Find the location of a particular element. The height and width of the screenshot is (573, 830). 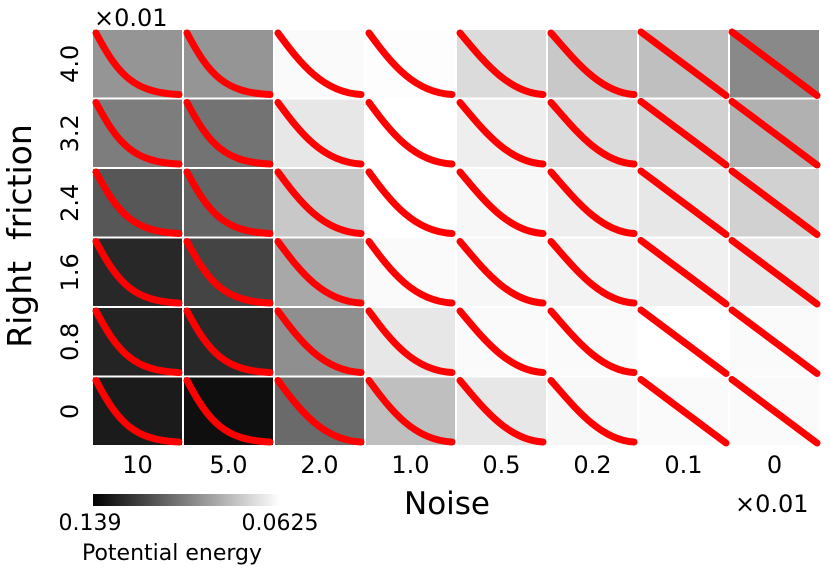

y-tick-label: 1.6 is located at coordinates (70, 272).